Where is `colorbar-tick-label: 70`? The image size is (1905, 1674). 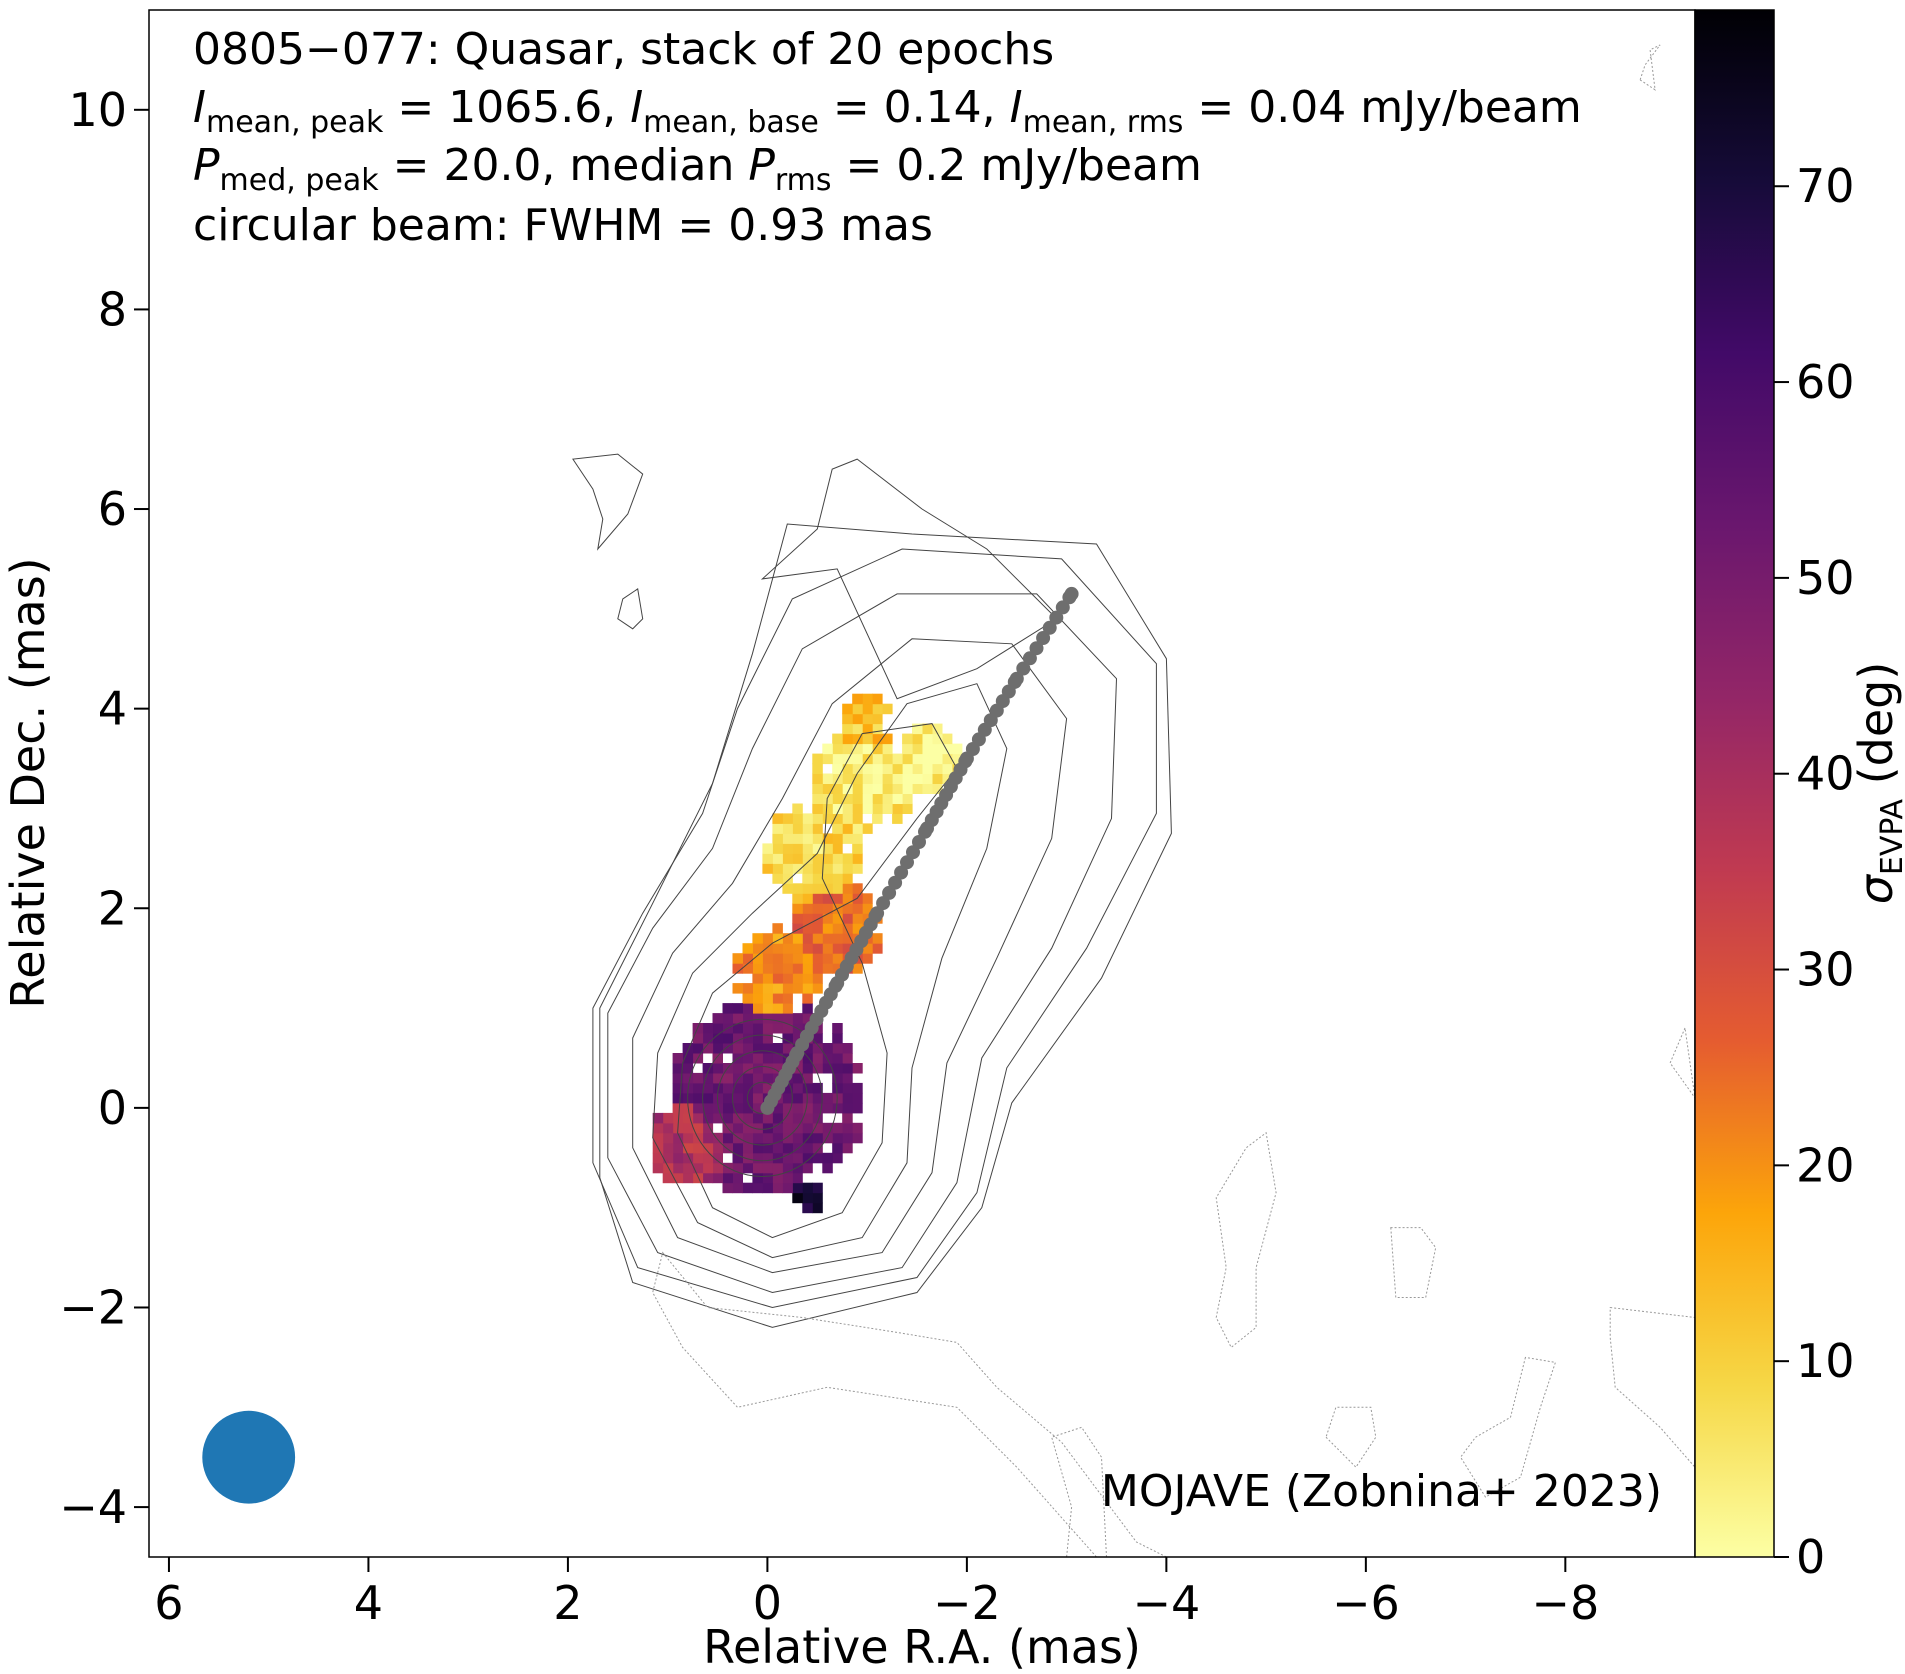
colorbar-tick-label: 70 is located at coordinates (1825, 186).